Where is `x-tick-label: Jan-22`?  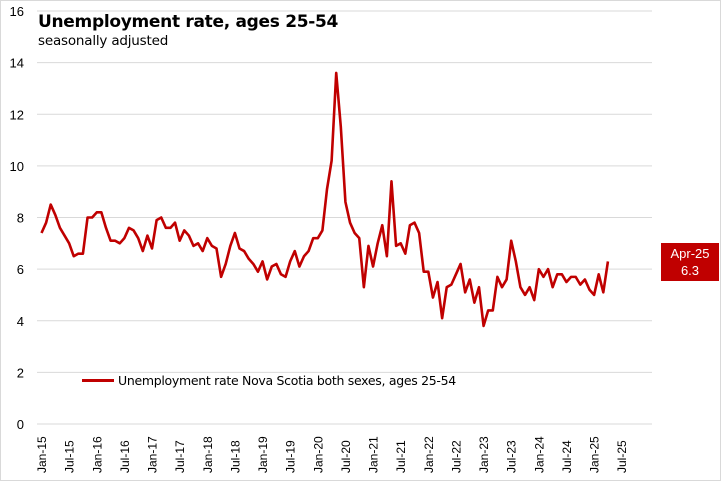
x-tick-label: Jan-22 is located at coordinates (429, 454).